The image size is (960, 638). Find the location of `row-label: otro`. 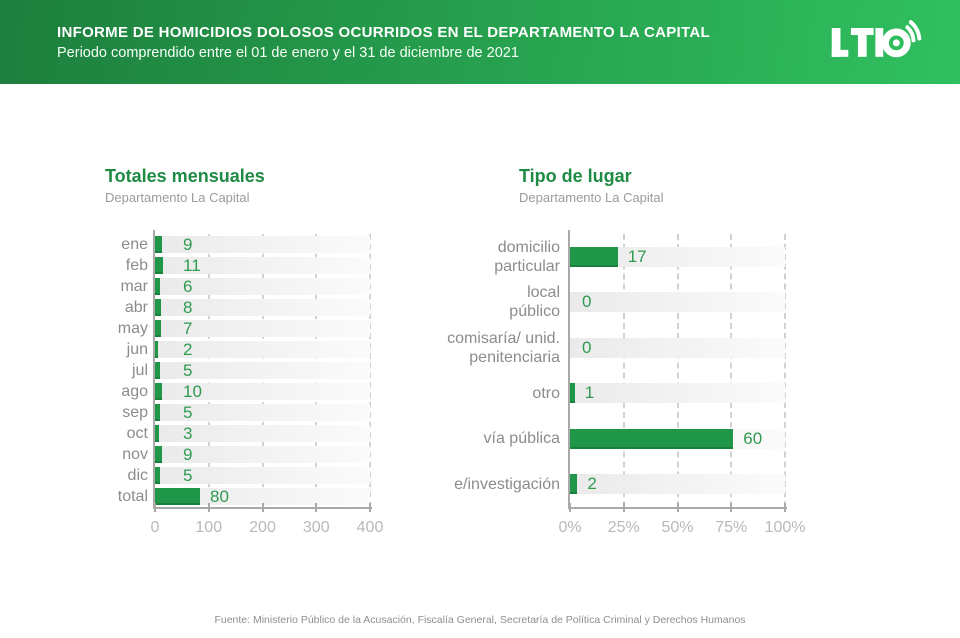

row-label: otro is located at coordinates (489, 394).